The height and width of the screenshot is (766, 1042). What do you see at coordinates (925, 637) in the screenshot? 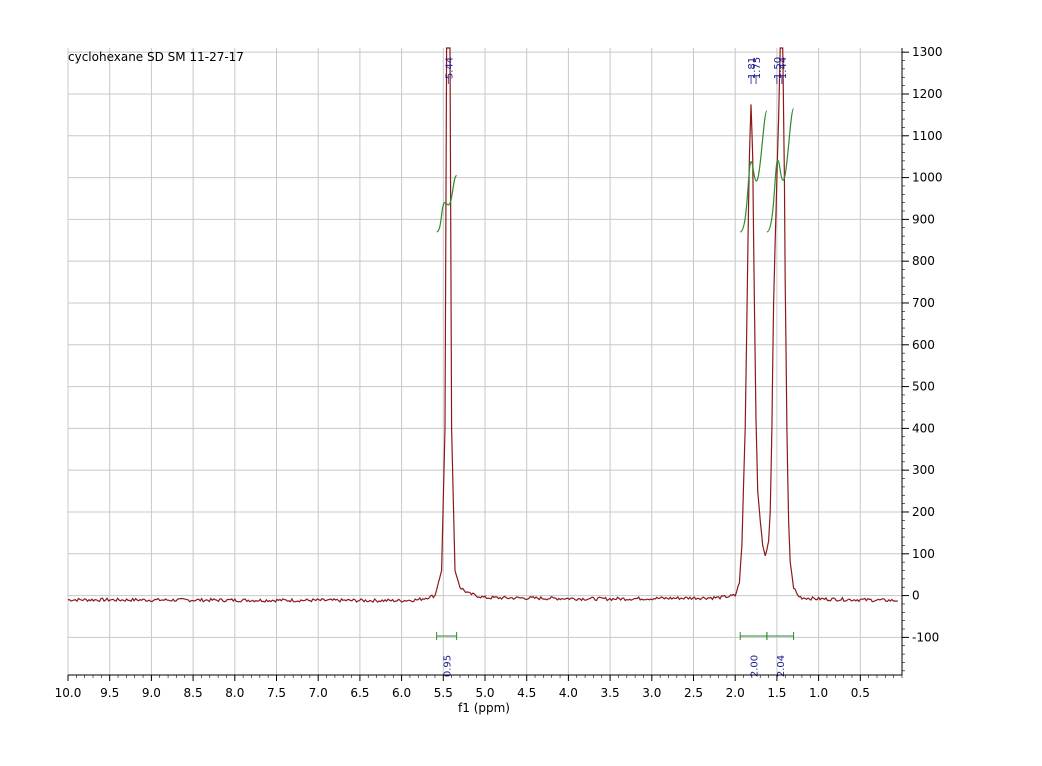
I see `y-tick-label: -100` at bounding box center [925, 637].